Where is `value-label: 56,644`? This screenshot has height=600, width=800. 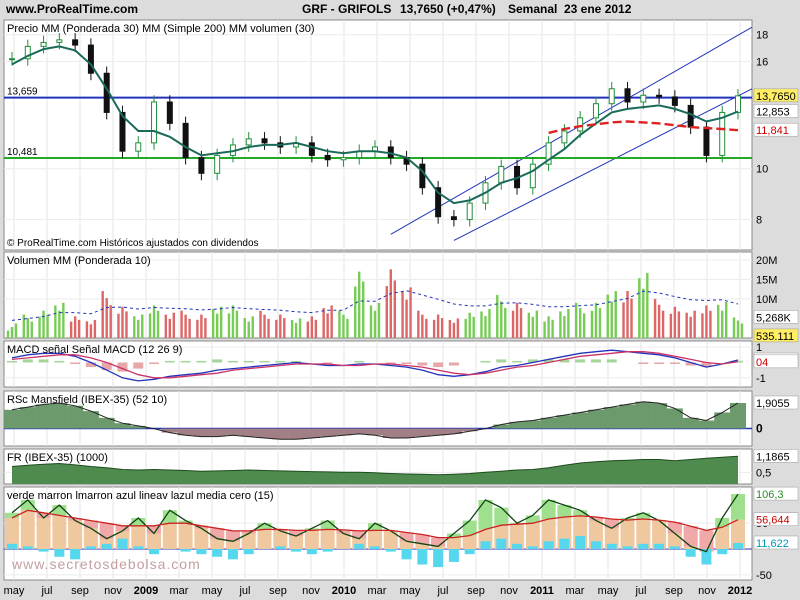 value-label: 56,644 is located at coordinates (773, 521).